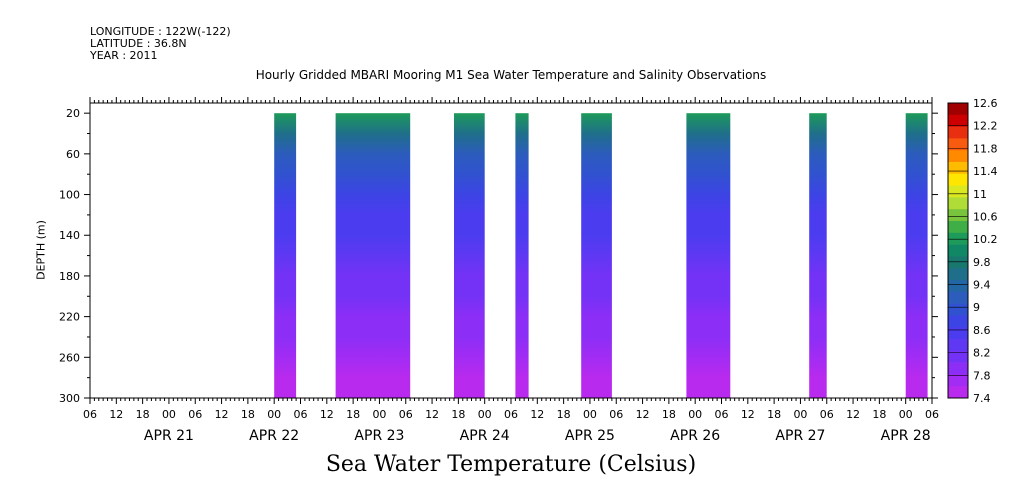  What do you see at coordinates (985, 216) in the screenshot?
I see `colorbar-level-label: 10.6` at bounding box center [985, 216].